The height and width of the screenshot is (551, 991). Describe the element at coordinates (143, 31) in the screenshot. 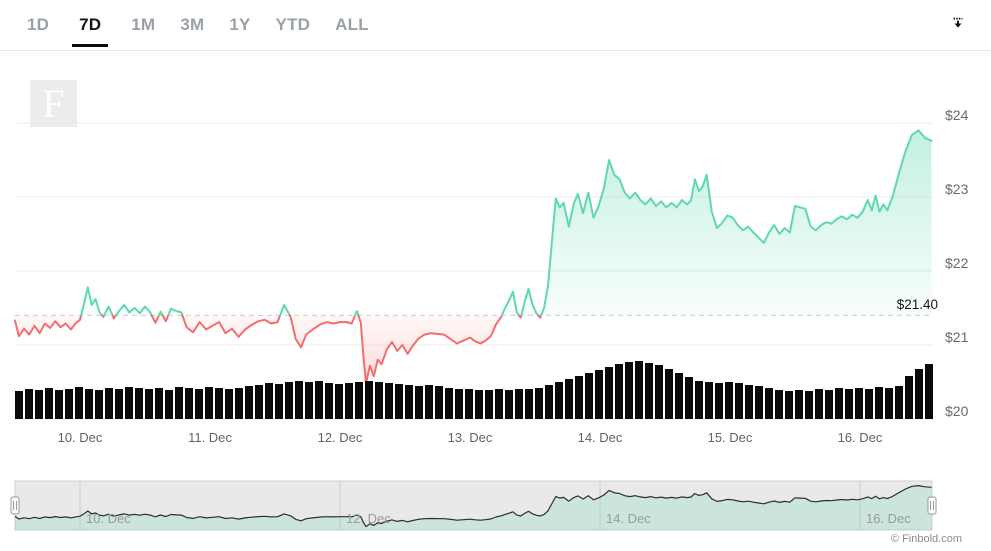

I see `range-tab-1m: 1M` at that location.